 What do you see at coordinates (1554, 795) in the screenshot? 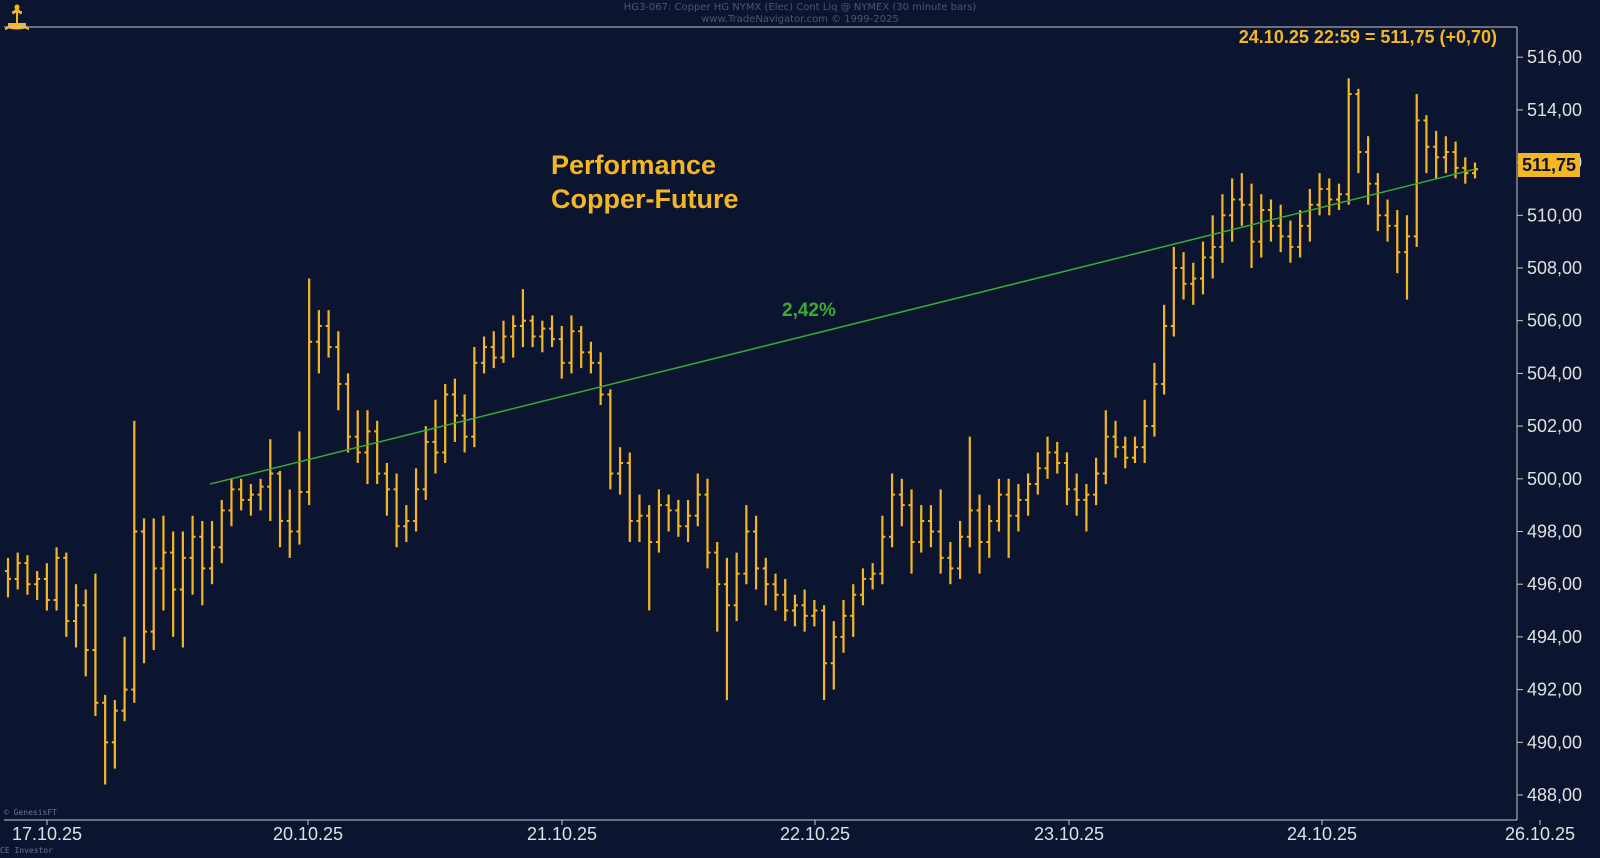
I see `y-tick-label: 488,00` at bounding box center [1554, 795].